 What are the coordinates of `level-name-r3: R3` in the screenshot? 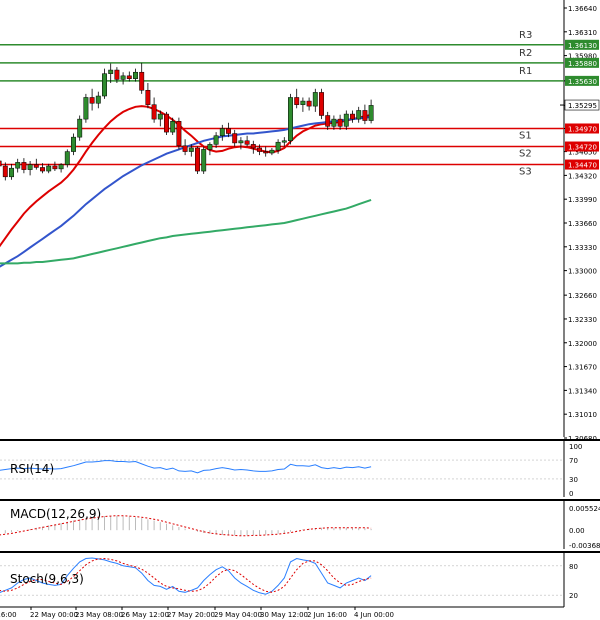 It's located at (525, 35).